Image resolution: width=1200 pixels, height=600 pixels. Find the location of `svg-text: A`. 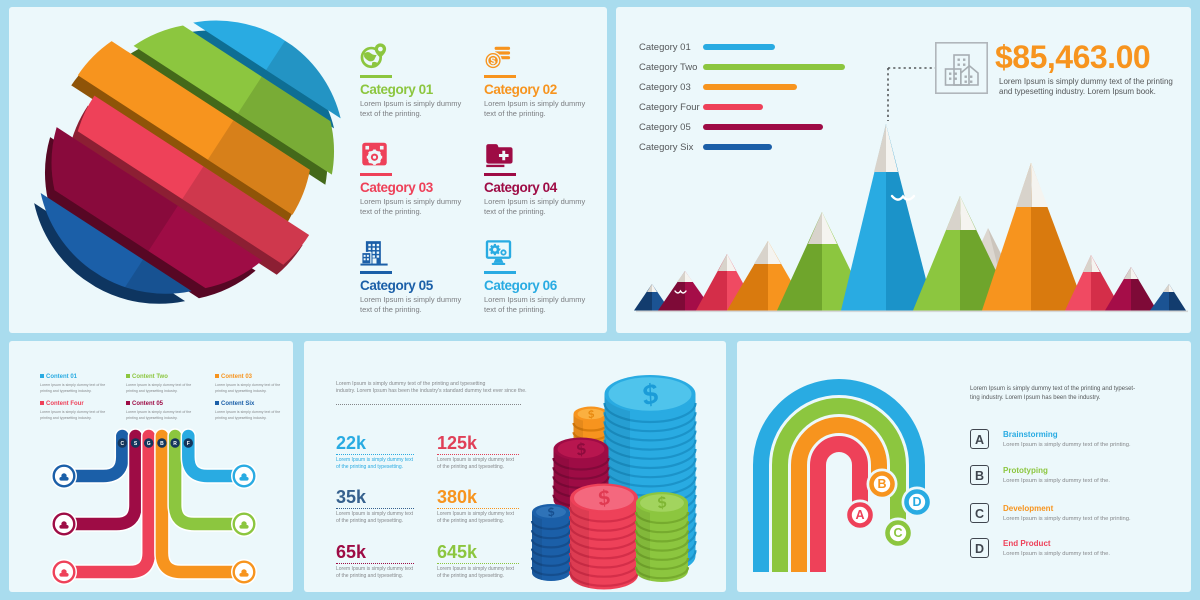

svg-text: A is located at coordinates (859, 515).